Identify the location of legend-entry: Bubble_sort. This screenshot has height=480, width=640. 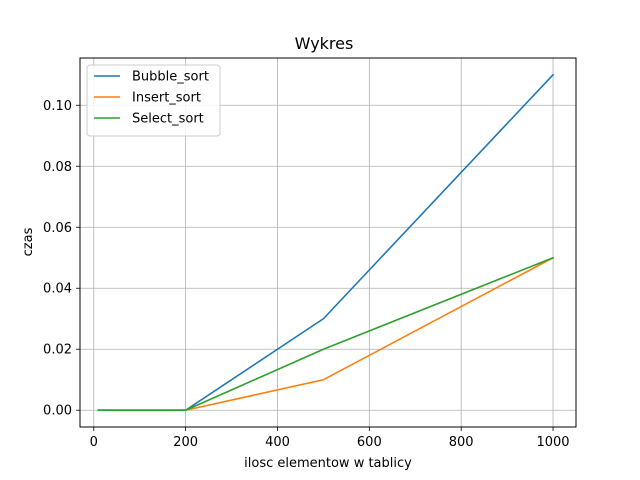
(170, 77).